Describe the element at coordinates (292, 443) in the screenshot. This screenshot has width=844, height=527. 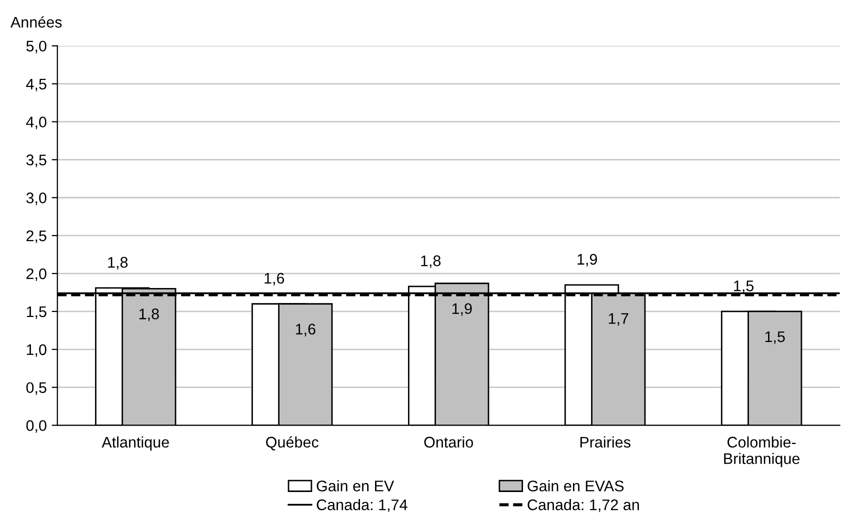
I see `x-tick-label: Québec` at that location.